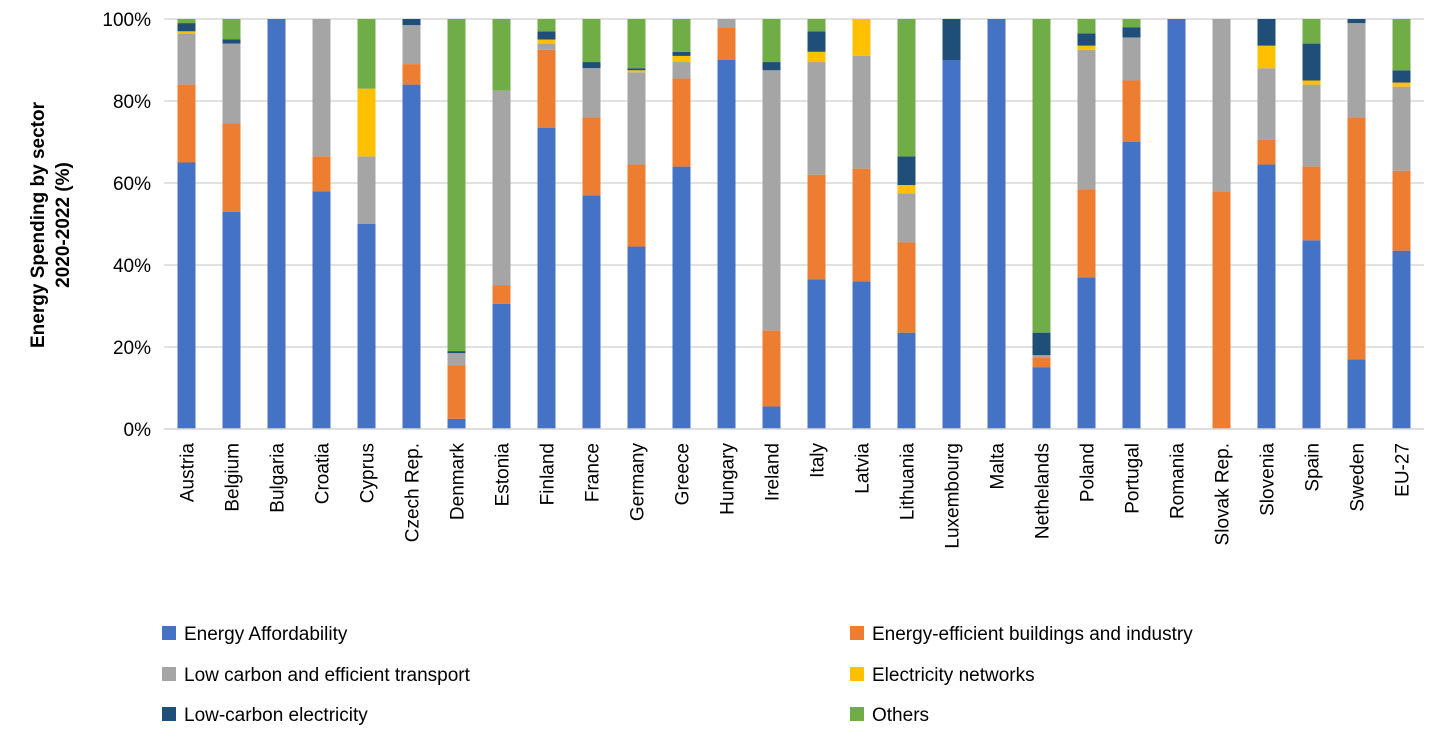 Image resolution: width=1429 pixels, height=731 pixels. What do you see at coordinates (1223, 494) in the screenshot?
I see `x-tick-label: Slovak Rep.` at bounding box center [1223, 494].